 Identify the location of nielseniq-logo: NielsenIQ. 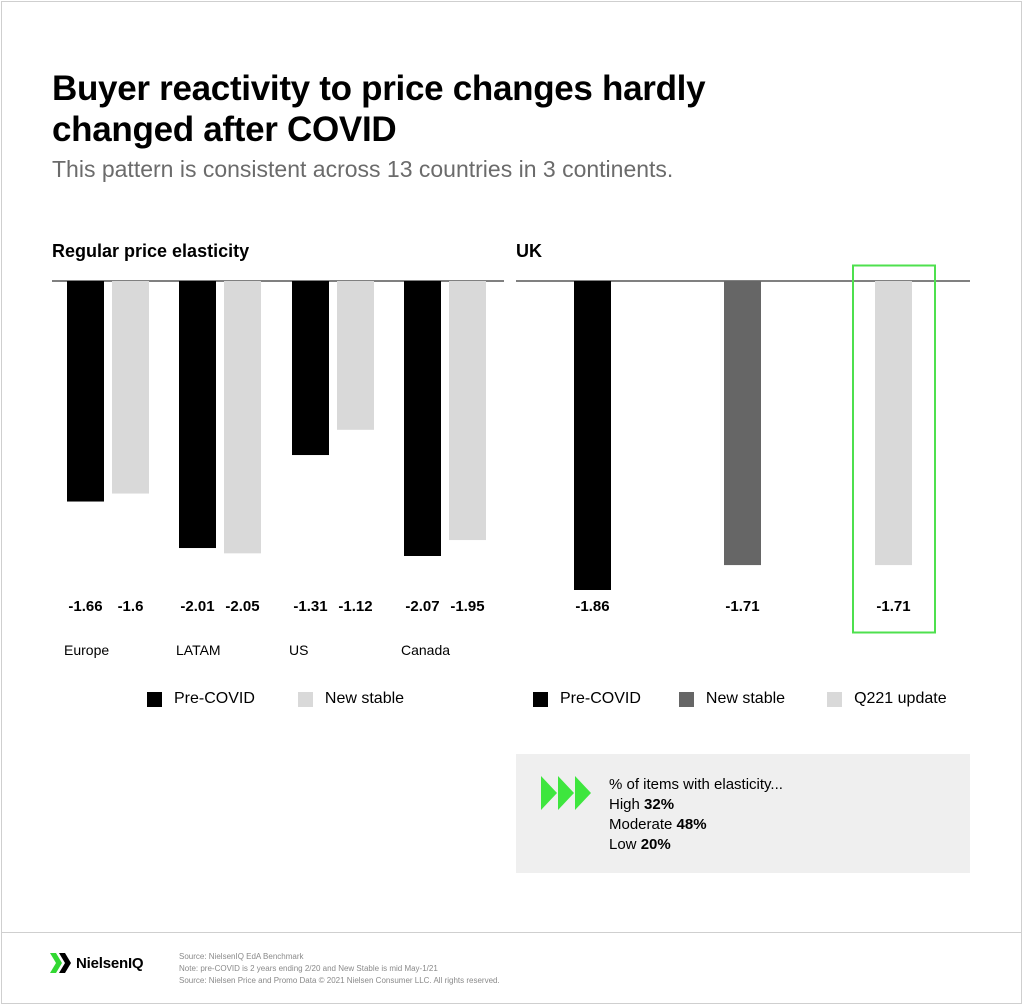
(97, 963).